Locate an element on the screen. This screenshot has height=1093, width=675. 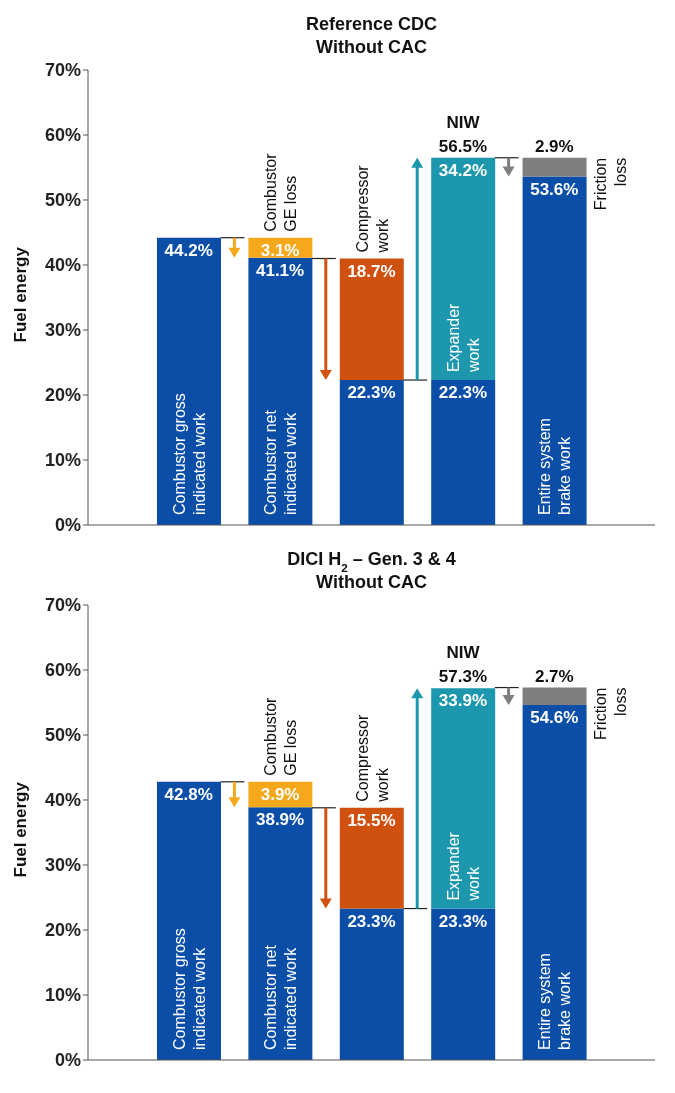
data-label: 38.9% is located at coordinates (280, 820).